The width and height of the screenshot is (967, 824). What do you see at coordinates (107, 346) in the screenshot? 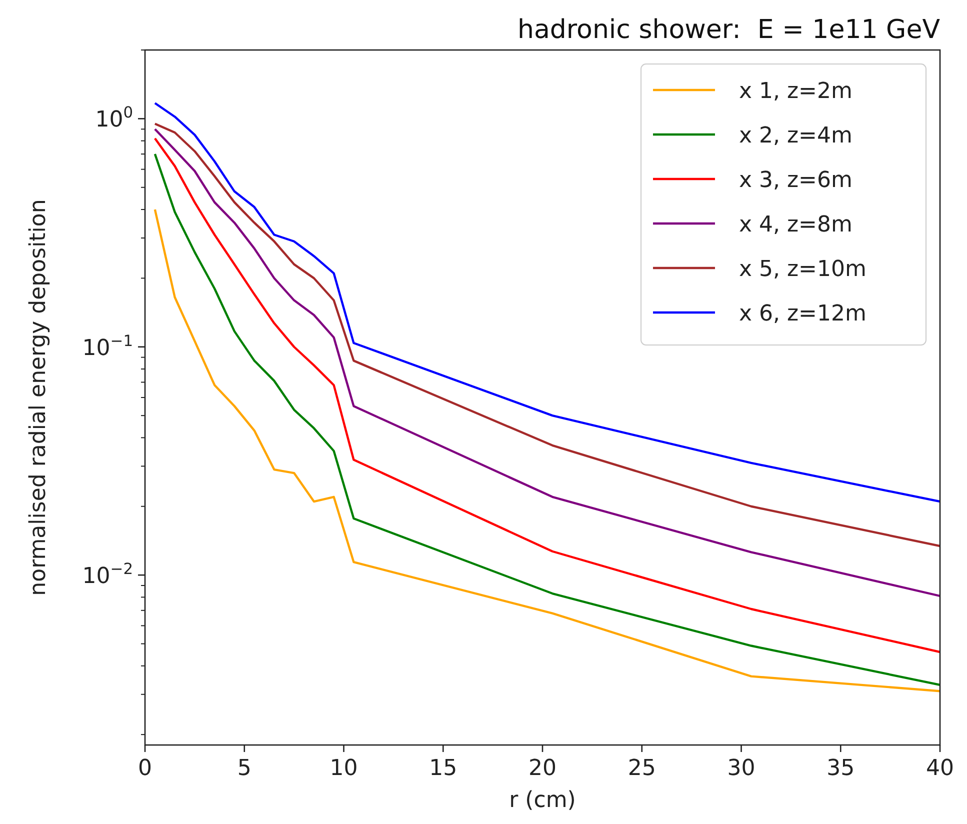
I see `y-tick-label: 10$^{−1}$` at bounding box center [107, 346].